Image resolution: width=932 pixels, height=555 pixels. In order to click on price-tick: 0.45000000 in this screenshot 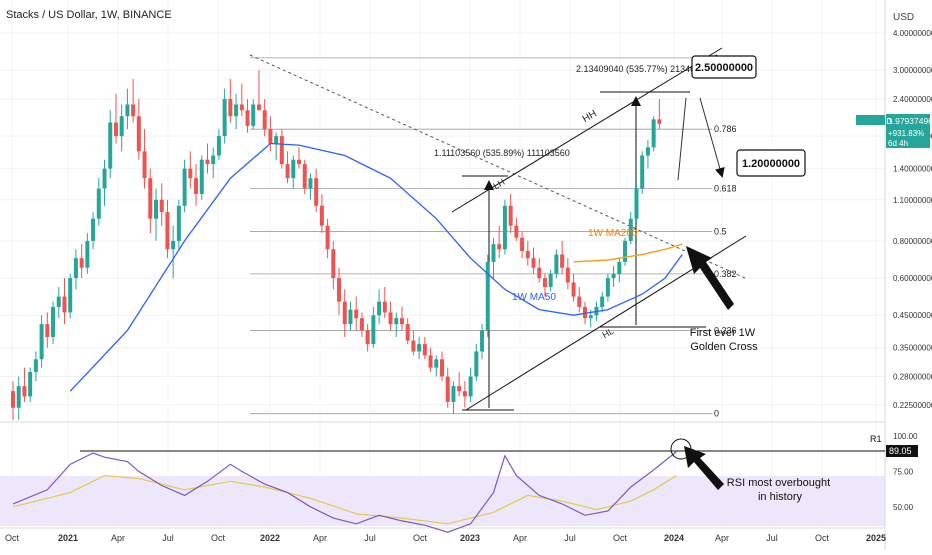, I will do `click(912, 315)`.